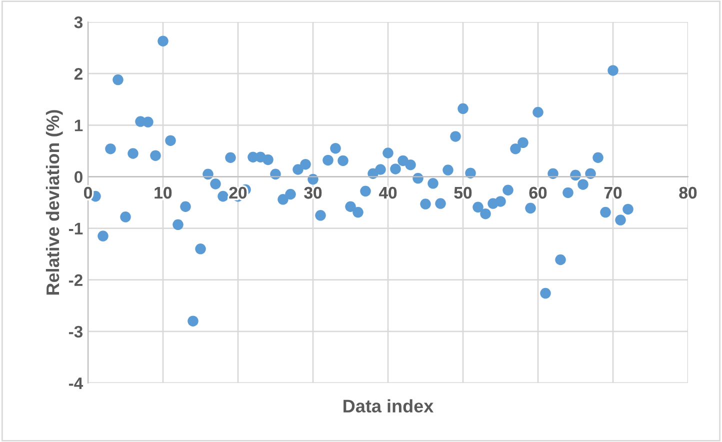 This screenshot has width=722, height=442. I want to click on x-tick-label: 30, so click(313, 192).